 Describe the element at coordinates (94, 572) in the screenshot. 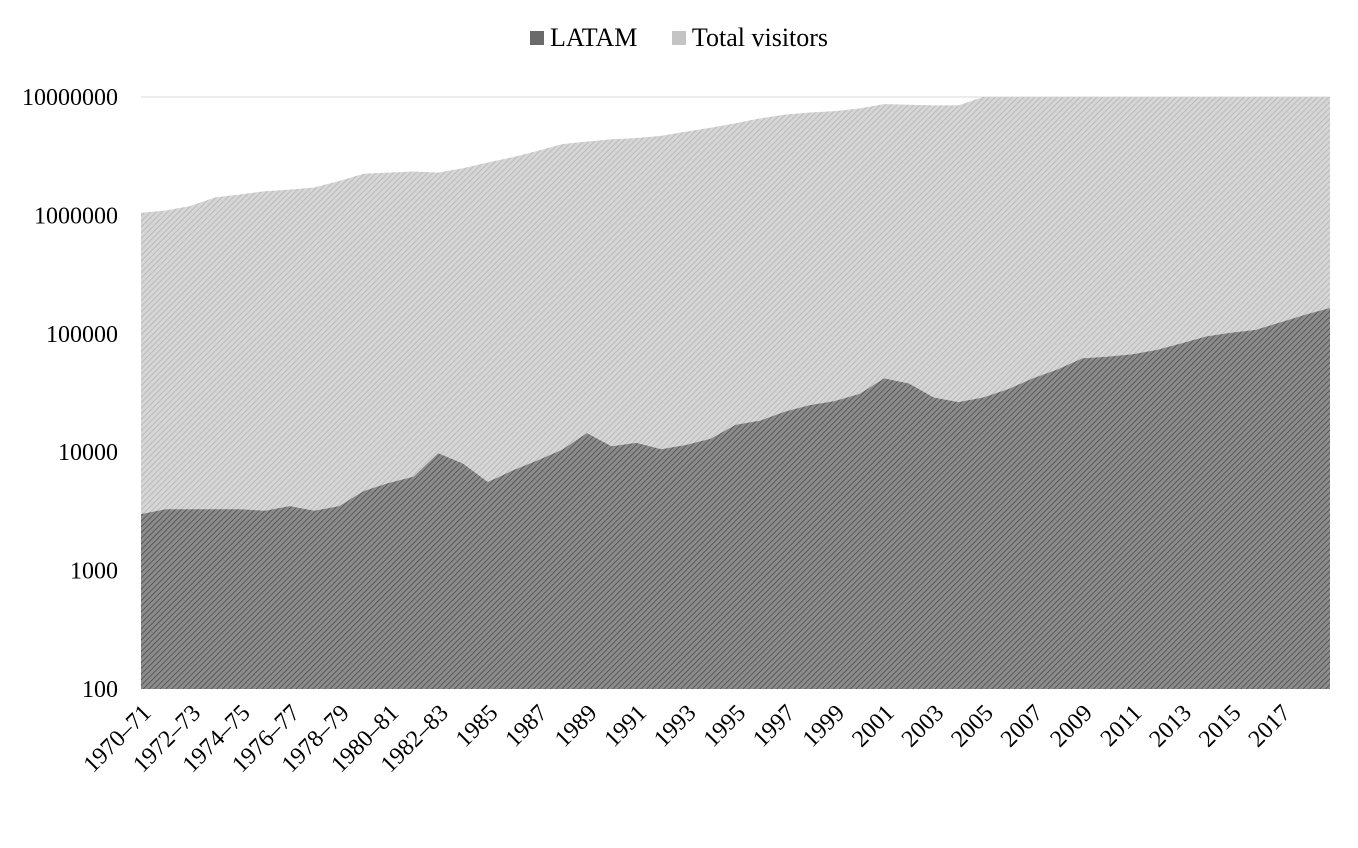

I see `y-tick-label: 1000` at that location.